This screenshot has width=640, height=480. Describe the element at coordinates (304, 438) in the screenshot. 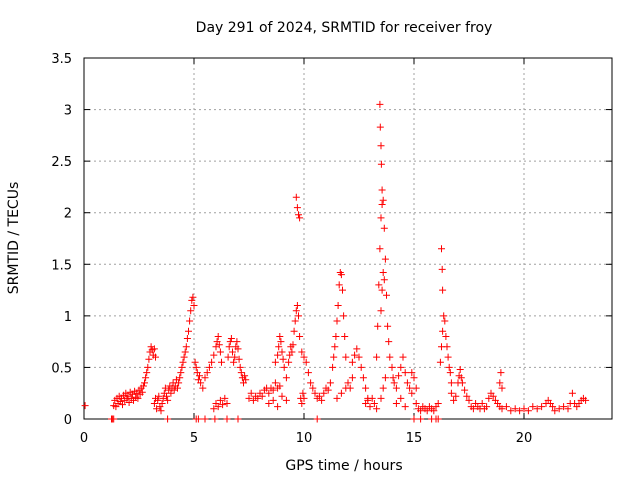

I see `x-tick-label: 10` at that location.